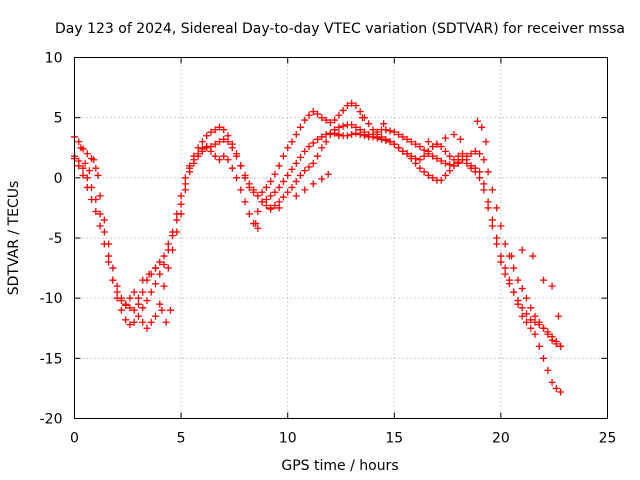 The image size is (640, 480). Describe the element at coordinates (51, 299) in the screenshot. I see `y-tick-label: -10` at that location.